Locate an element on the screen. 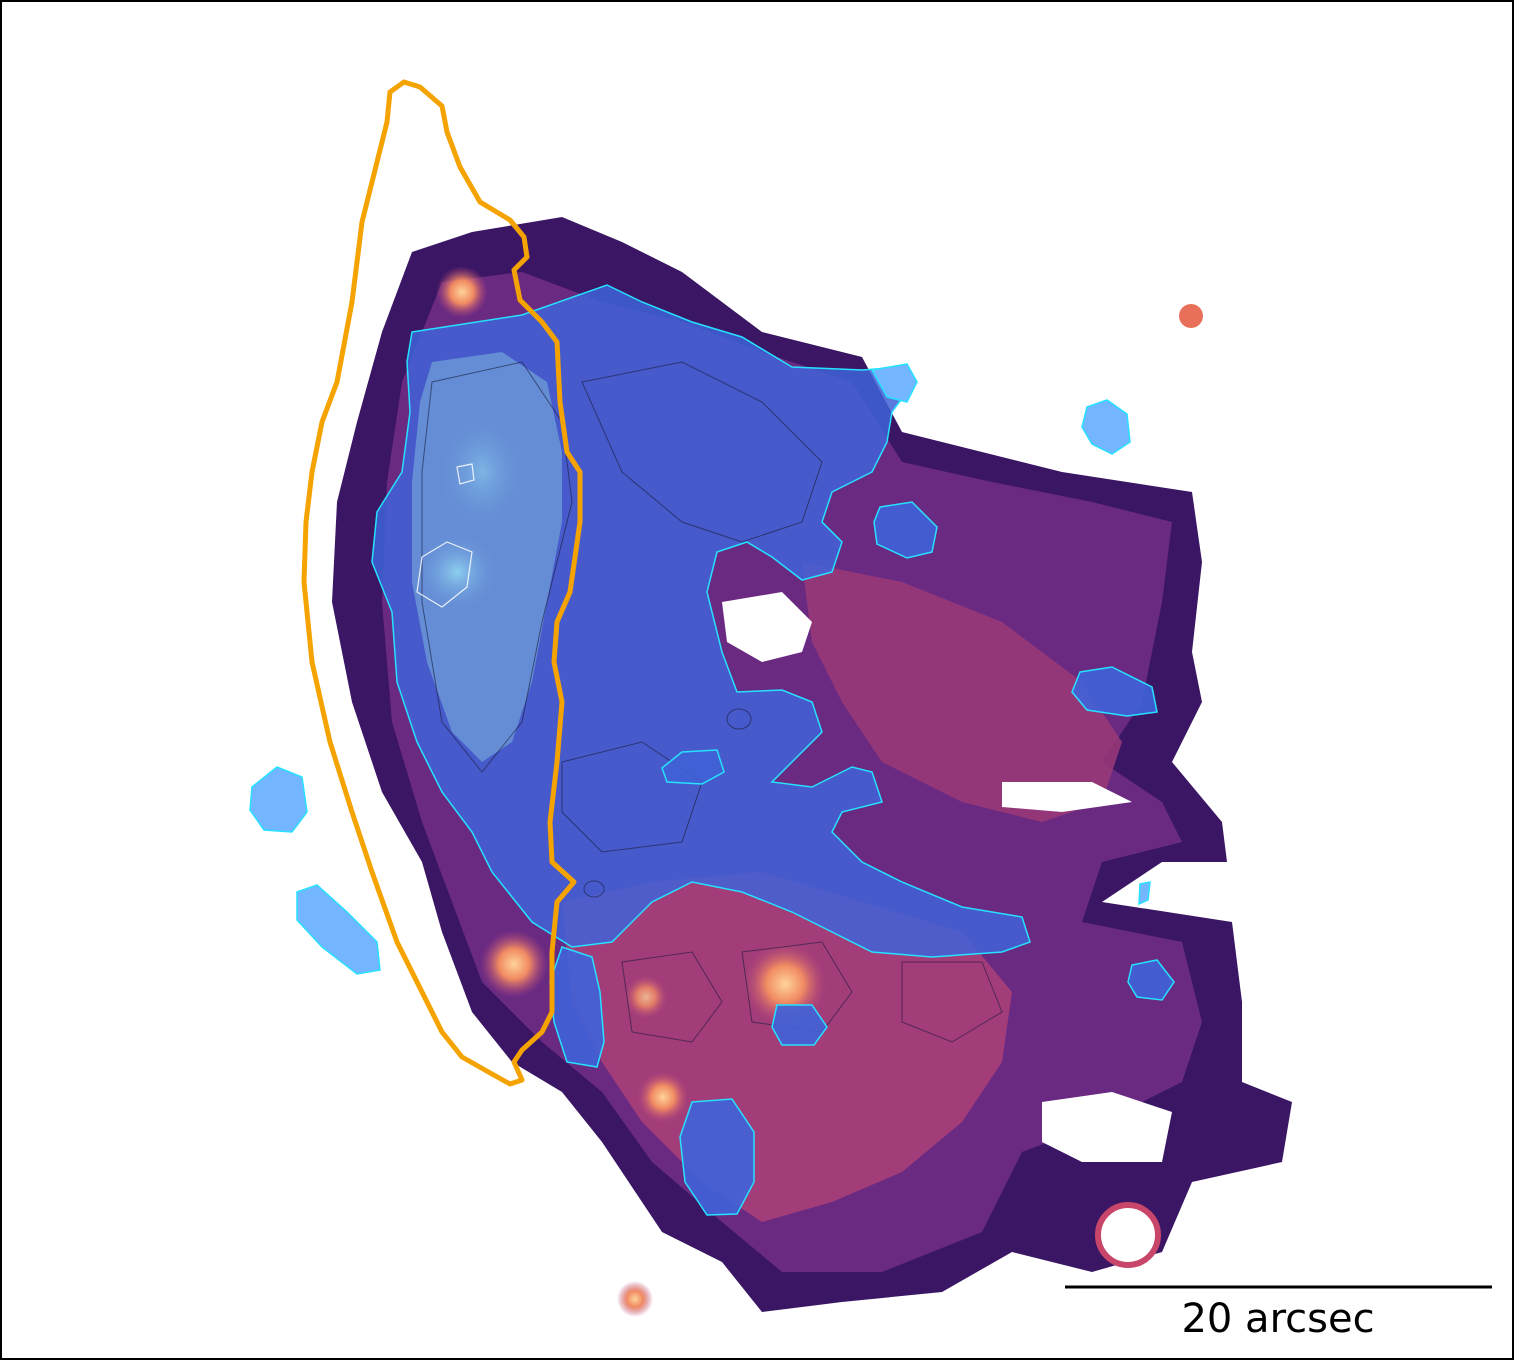  ring-feature is located at coordinates (1128, 1235).